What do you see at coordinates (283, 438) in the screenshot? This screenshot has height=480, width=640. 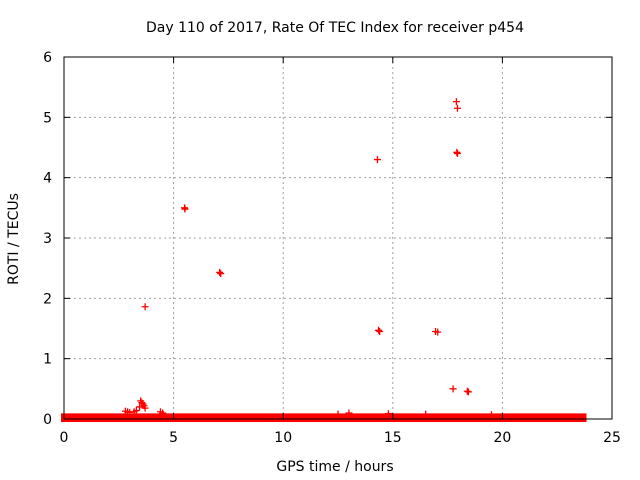 I see `x-tick-label: 10` at bounding box center [283, 438].